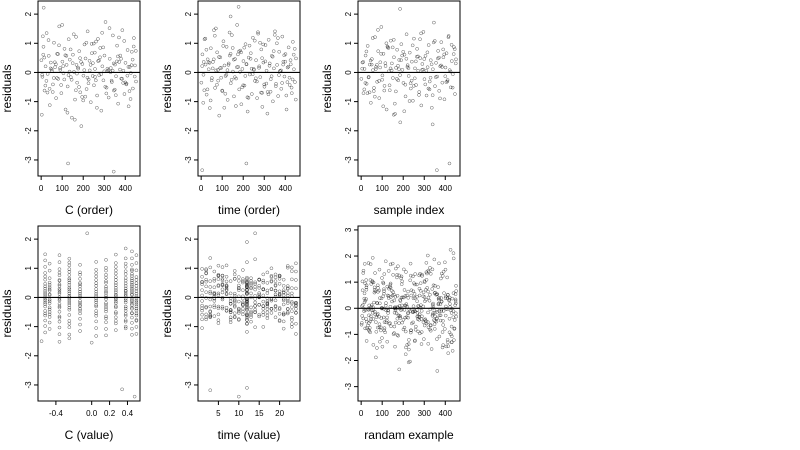 The width and height of the screenshot is (800, 450). I want to click on sample-index-y-tick-label: -1, so click(348, 102).